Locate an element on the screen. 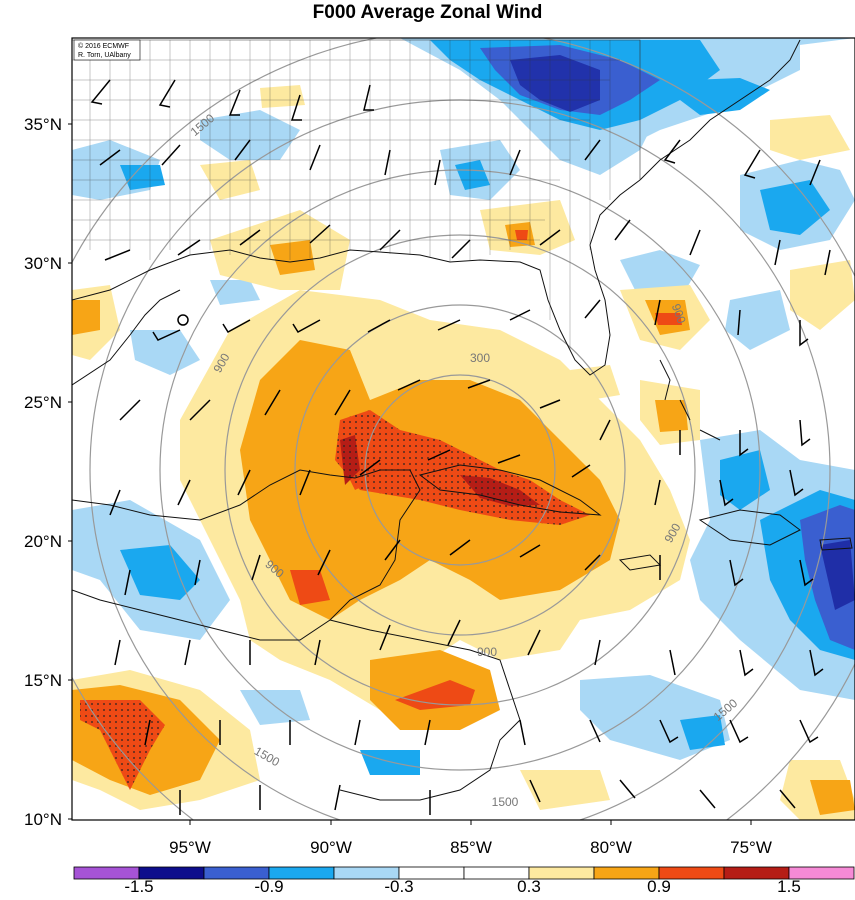 The height and width of the screenshot is (900, 855). colorbar-label: -0.3 is located at coordinates (398, 886).